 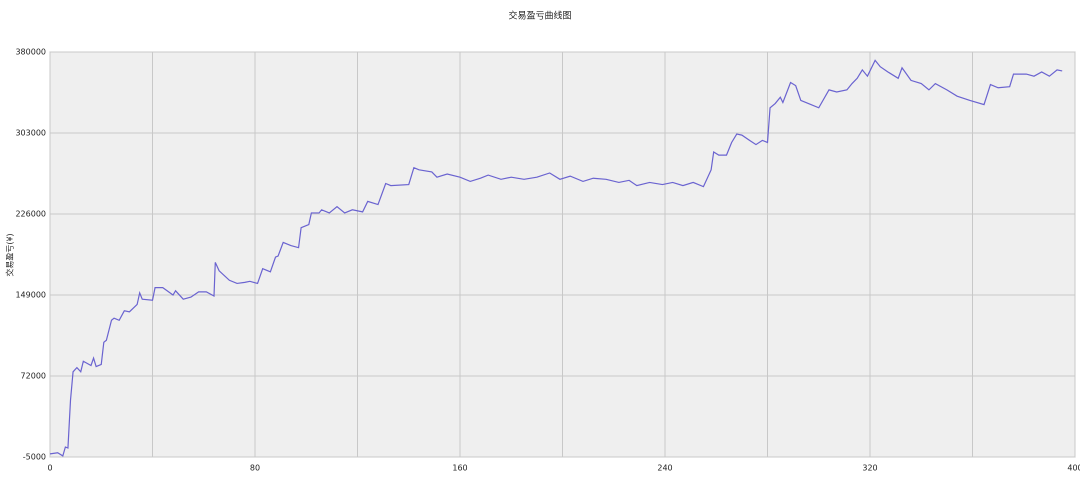 What do you see at coordinates (34, 457) in the screenshot?
I see `y-tick-label: -5000` at bounding box center [34, 457].